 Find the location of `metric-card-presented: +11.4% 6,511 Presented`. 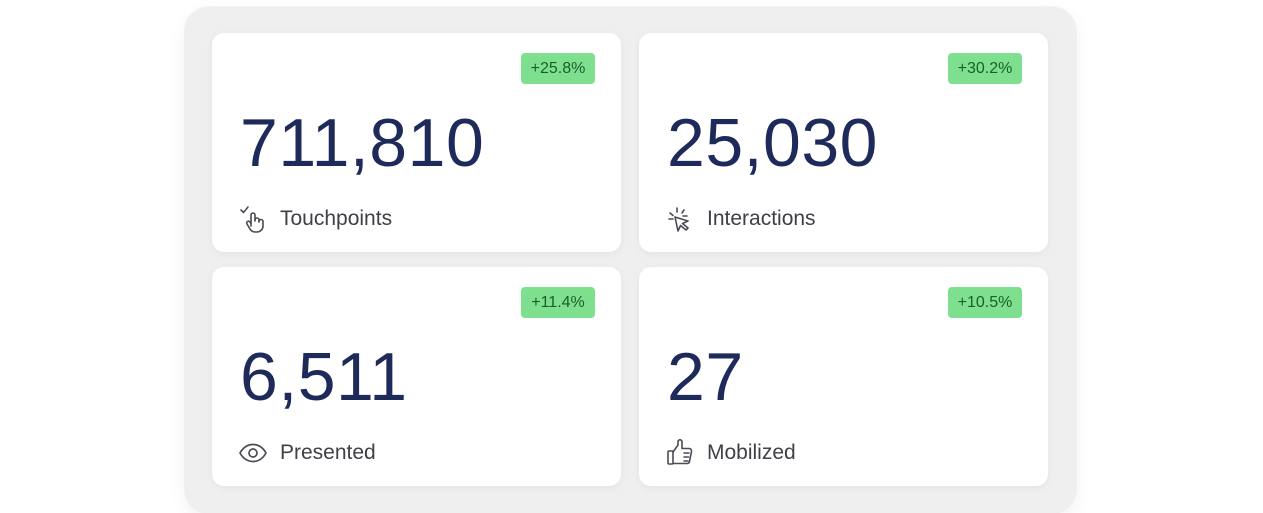

metric-card-presented: +11.4% 6,511 Presented is located at coordinates (416, 376).